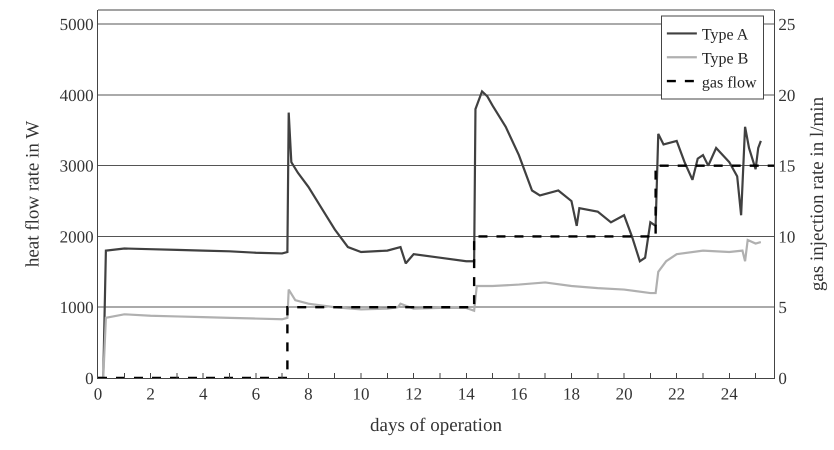 The image size is (834, 450). Describe the element at coordinates (467, 394) in the screenshot. I see `x-tick-label: 14` at that location.